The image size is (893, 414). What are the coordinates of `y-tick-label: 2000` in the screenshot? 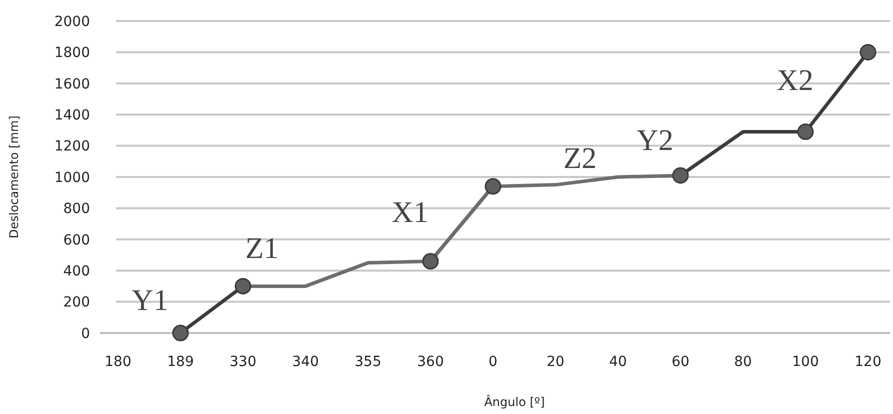 It's located at (72, 22).